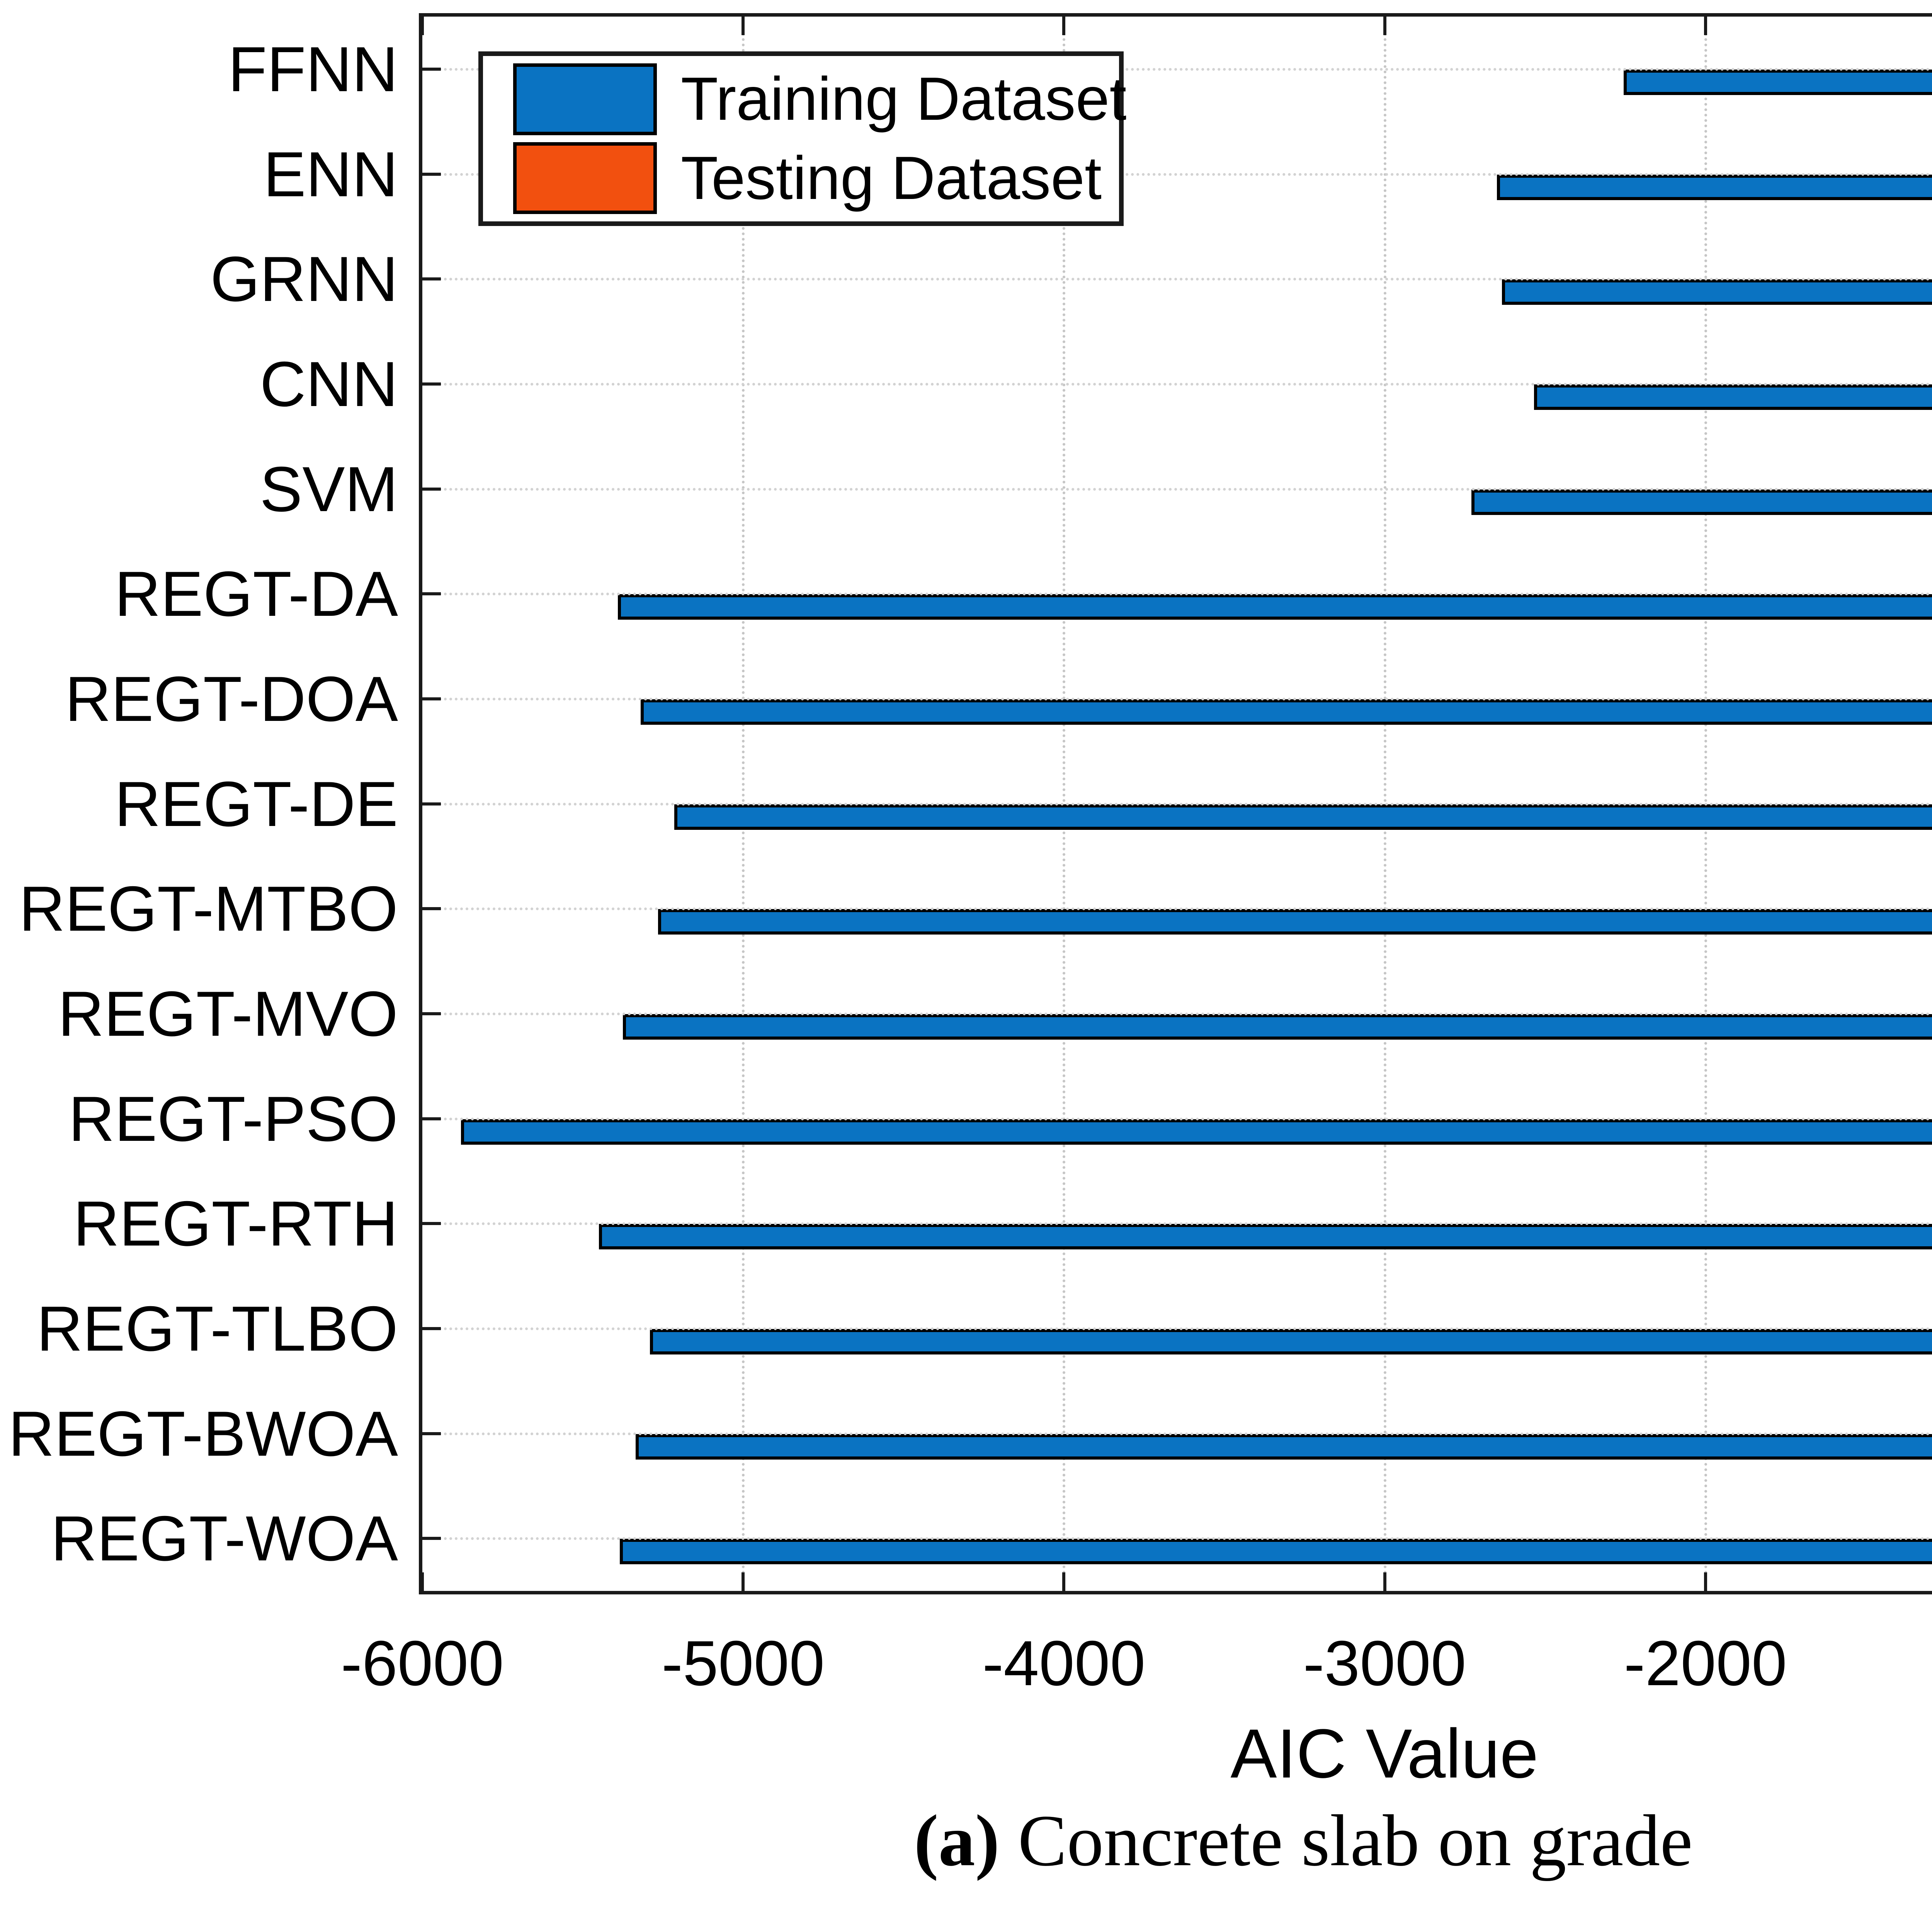 The width and height of the screenshot is (1932, 1905). Describe the element at coordinates (1284, 1447) in the screenshot. I see `bar-training-regt-bwoa` at that location.